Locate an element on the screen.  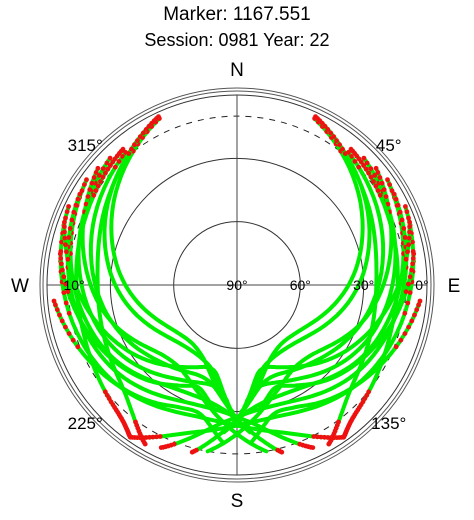
cardinal-north-label: N is located at coordinates (237, 70).